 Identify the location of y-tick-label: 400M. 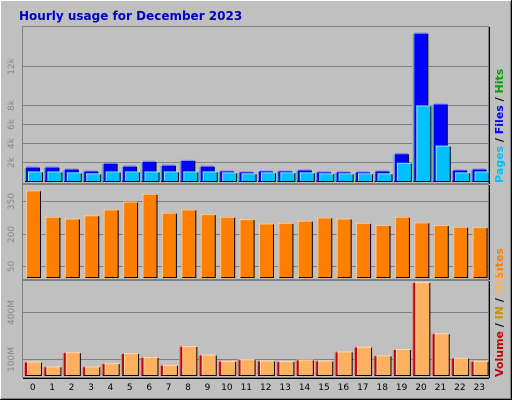
(12, 312).